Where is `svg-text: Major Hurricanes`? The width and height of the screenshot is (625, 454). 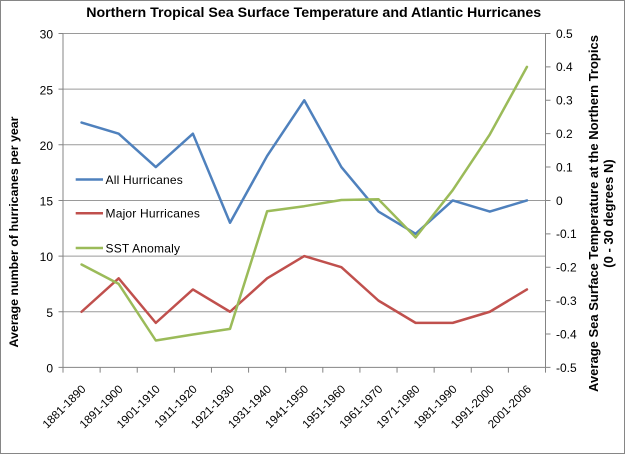 svg-text: Major Hurricanes is located at coordinates (153, 214).